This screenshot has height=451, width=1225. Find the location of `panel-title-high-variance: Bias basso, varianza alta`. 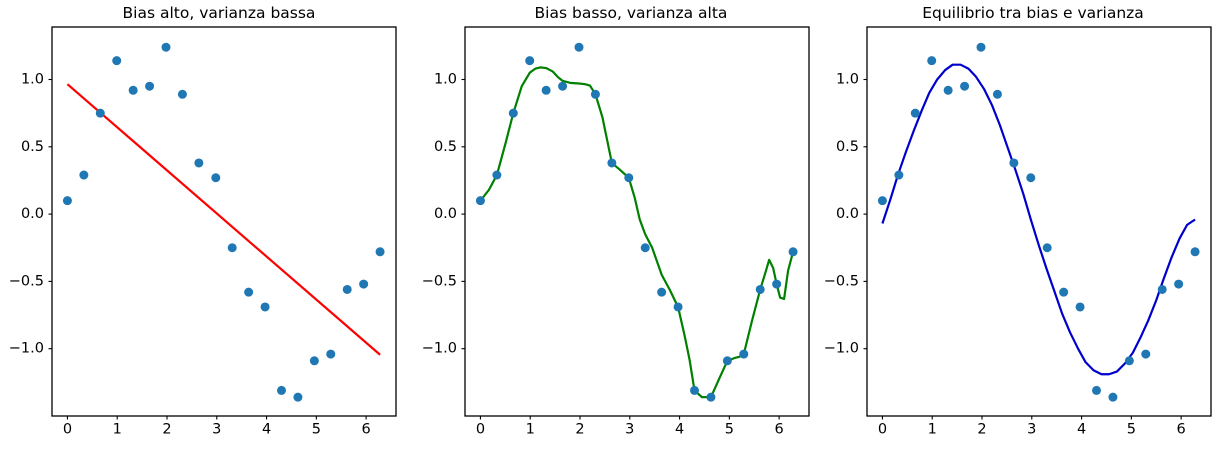

panel-title-high-variance: Bias basso, varianza alta is located at coordinates (631, 13).